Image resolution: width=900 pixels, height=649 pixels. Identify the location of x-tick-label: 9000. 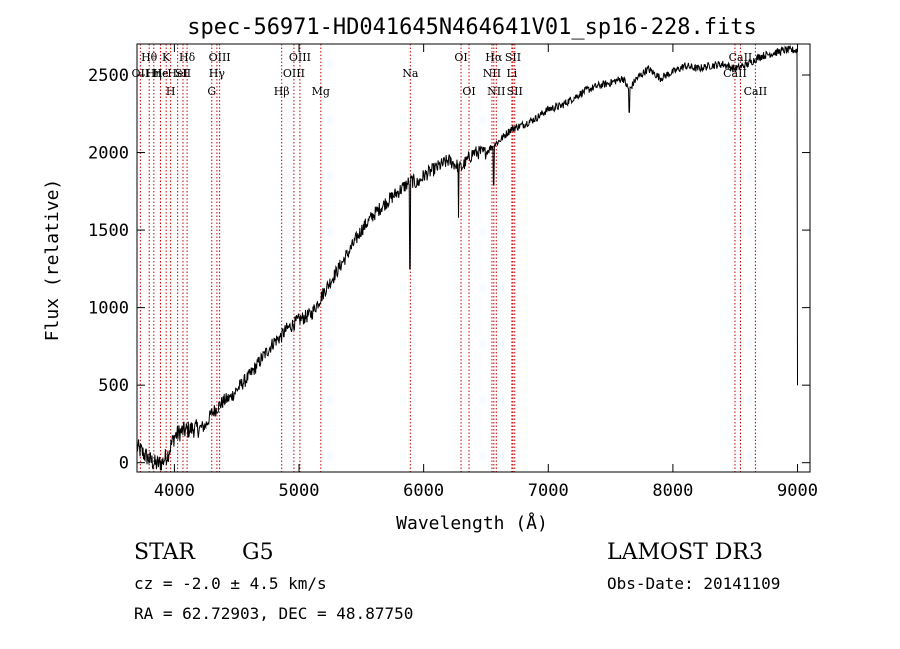
(797, 491).